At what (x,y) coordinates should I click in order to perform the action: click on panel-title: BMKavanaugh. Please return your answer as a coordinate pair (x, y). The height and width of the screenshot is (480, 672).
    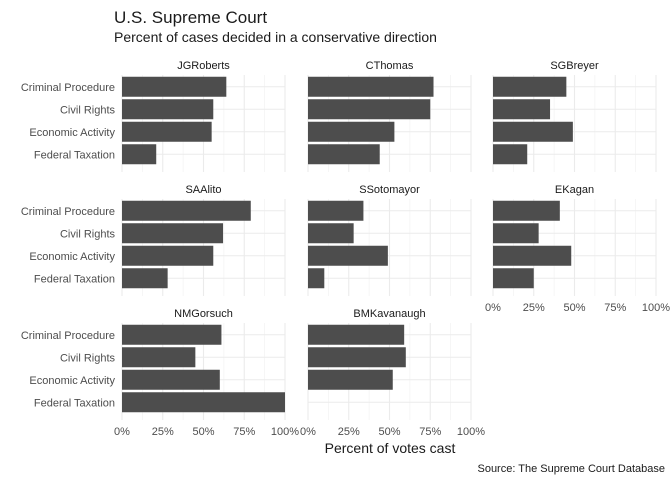
    Looking at the image, I should click on (389, 314).